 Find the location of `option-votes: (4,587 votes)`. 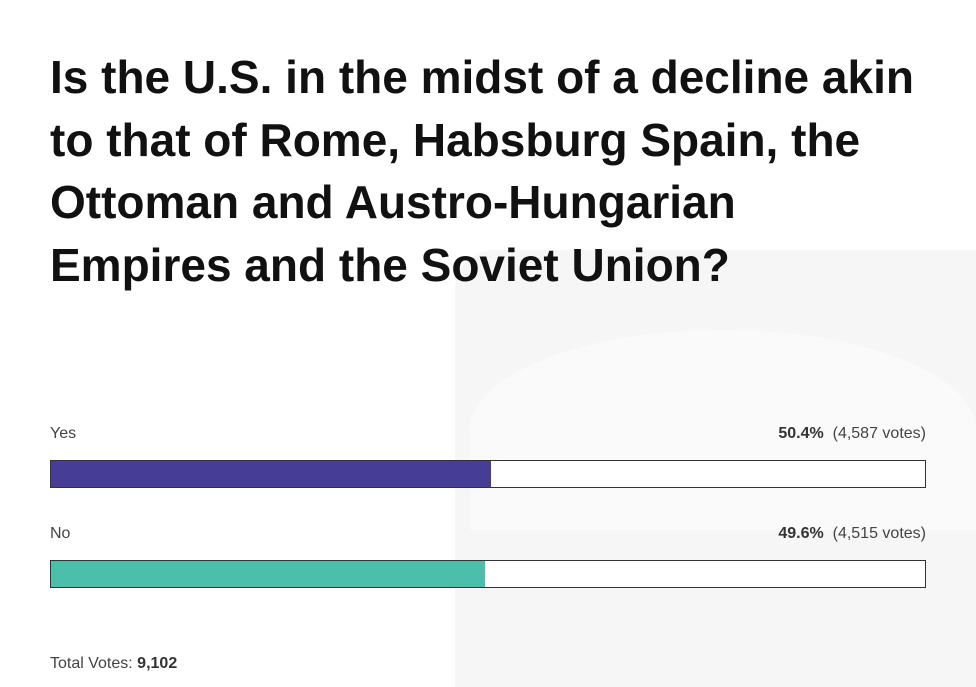

option-votes: (4,587 votes) is located at coordinates (879, 433).